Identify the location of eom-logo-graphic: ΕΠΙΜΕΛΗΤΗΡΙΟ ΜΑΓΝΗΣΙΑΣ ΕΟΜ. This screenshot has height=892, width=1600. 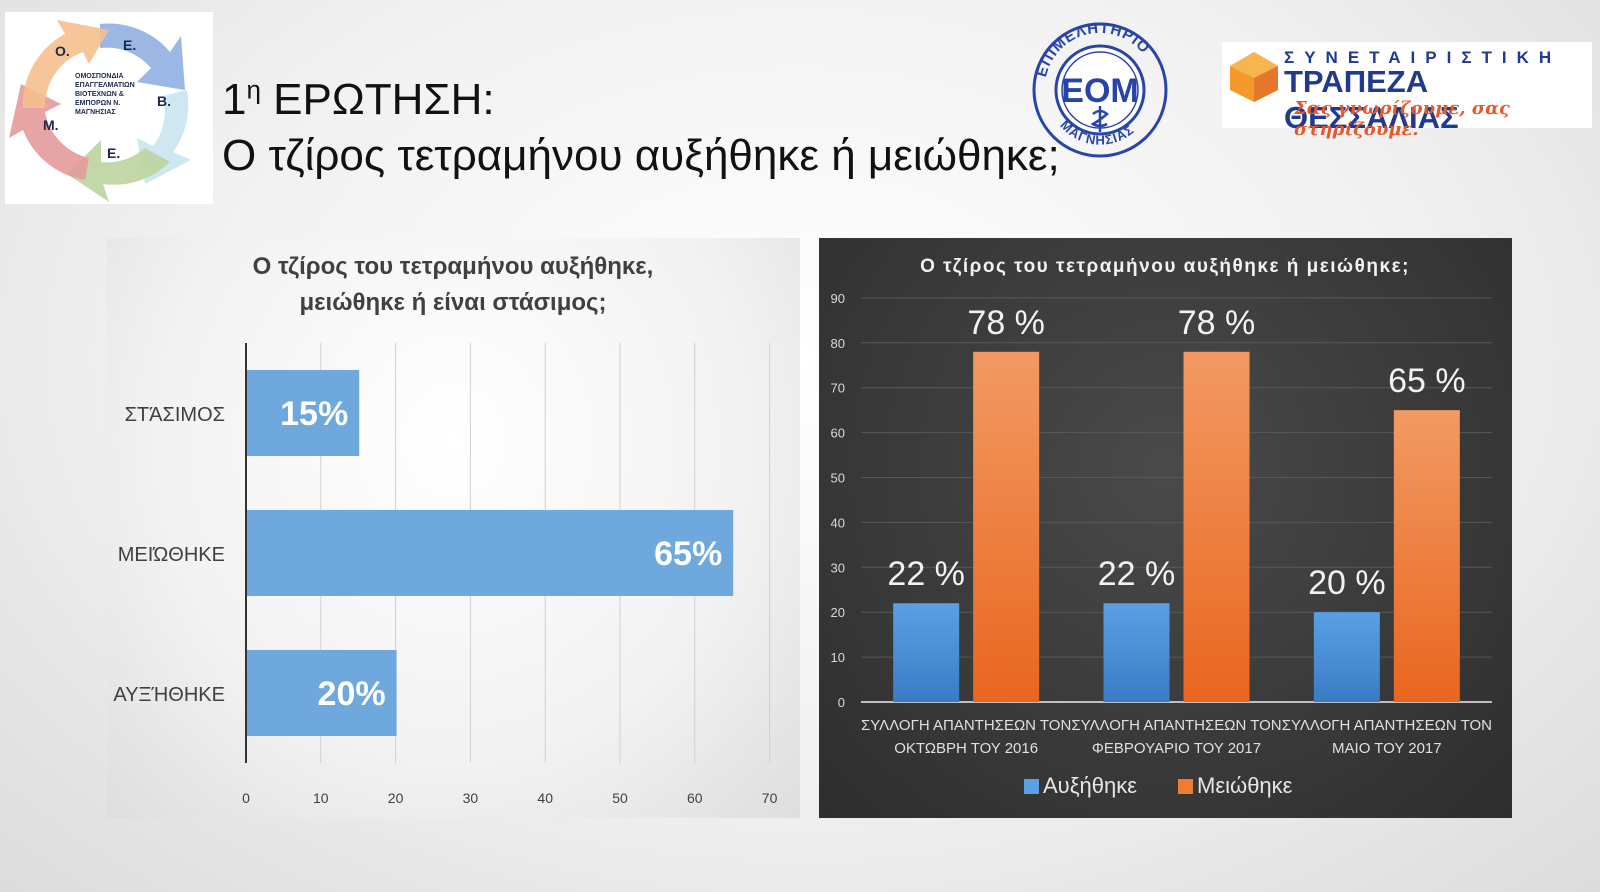
(1100, 89).